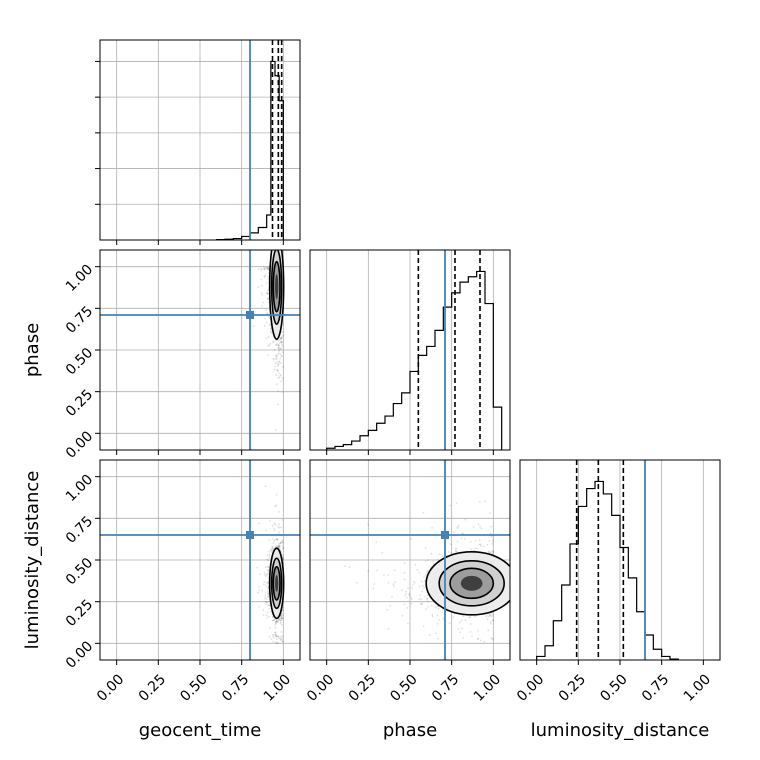  Describe the element at coordinates (79, 529) in the screenshot. I see `y-tick-label: 0.75` at that location.